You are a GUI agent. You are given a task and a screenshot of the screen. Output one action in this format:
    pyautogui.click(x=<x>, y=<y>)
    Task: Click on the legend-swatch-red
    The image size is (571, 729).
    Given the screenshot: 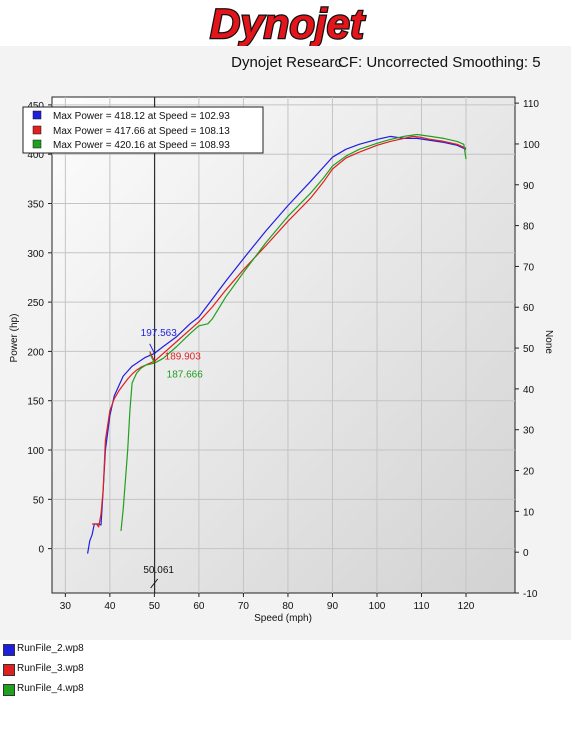 What is the action you would take?
    pyautogui.click(x=37, y=130)
    